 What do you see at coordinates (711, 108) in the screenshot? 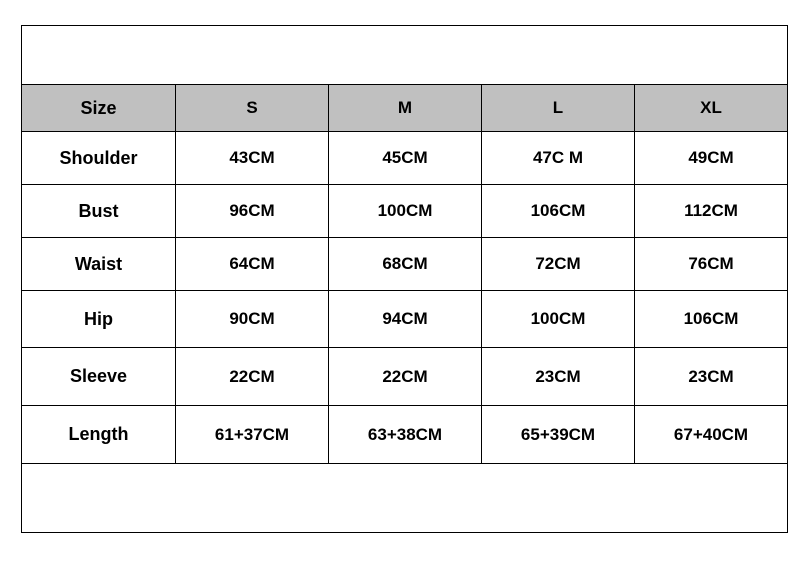
I see `header-cell: XL` at bounding box center [711, 108].